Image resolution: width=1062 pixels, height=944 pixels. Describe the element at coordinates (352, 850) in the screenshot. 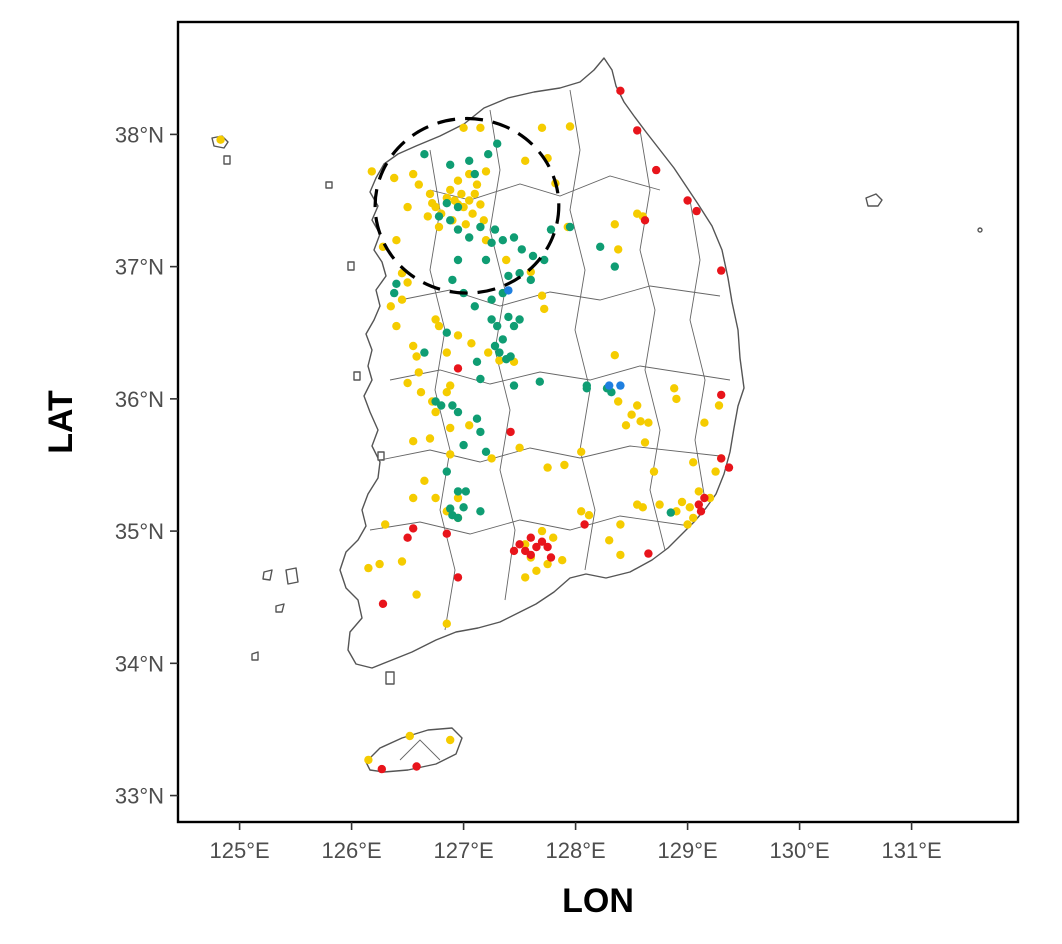

I see `x-tick-label: 126°E` at that location.